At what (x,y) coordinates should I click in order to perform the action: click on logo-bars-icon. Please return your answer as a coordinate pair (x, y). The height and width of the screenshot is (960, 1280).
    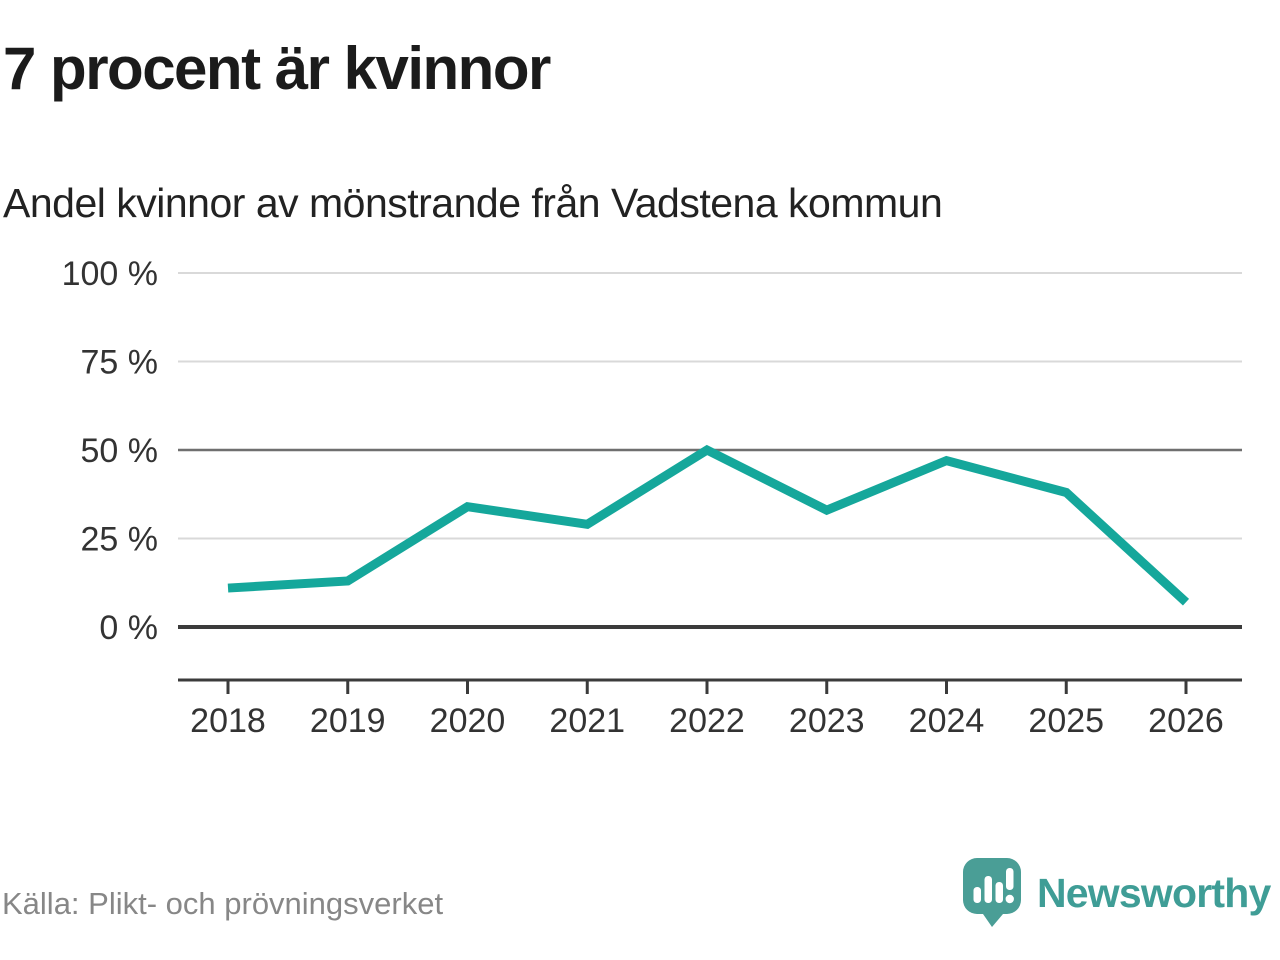
    Looking at the image, I should click on (993, 886).